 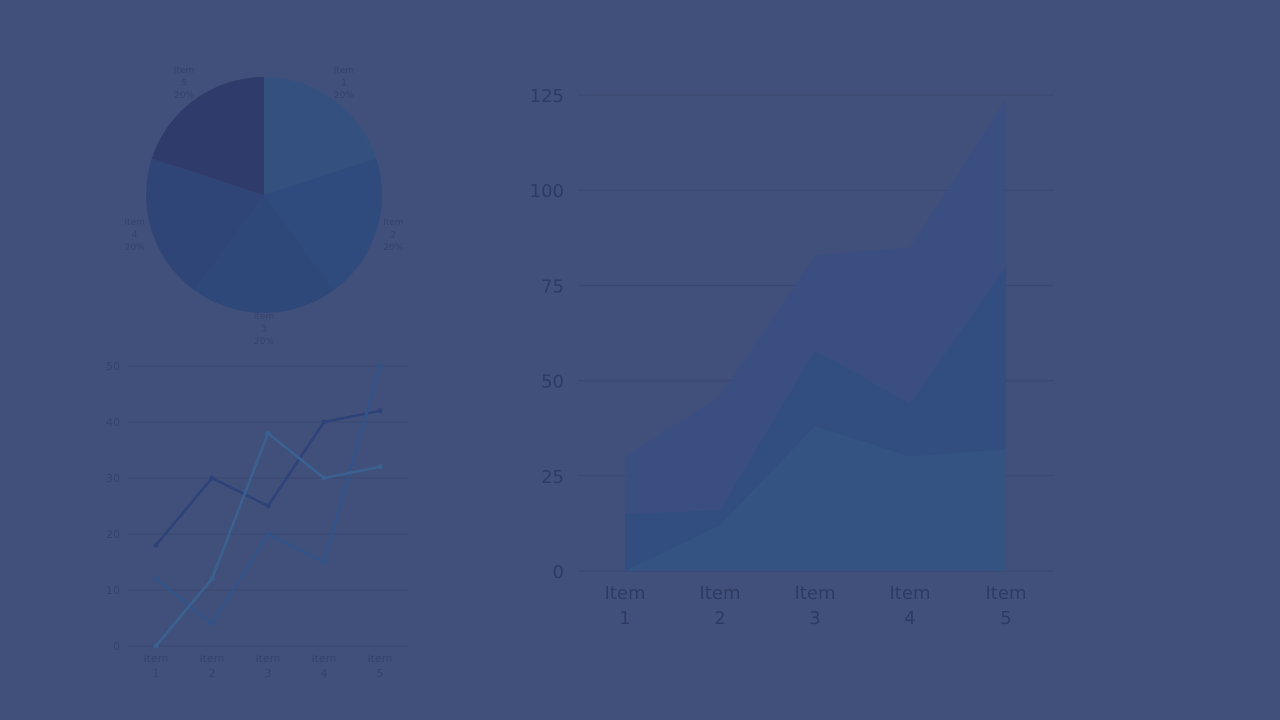 I want to click on line-y-tick-label: 30, so click(x=113, y=478).